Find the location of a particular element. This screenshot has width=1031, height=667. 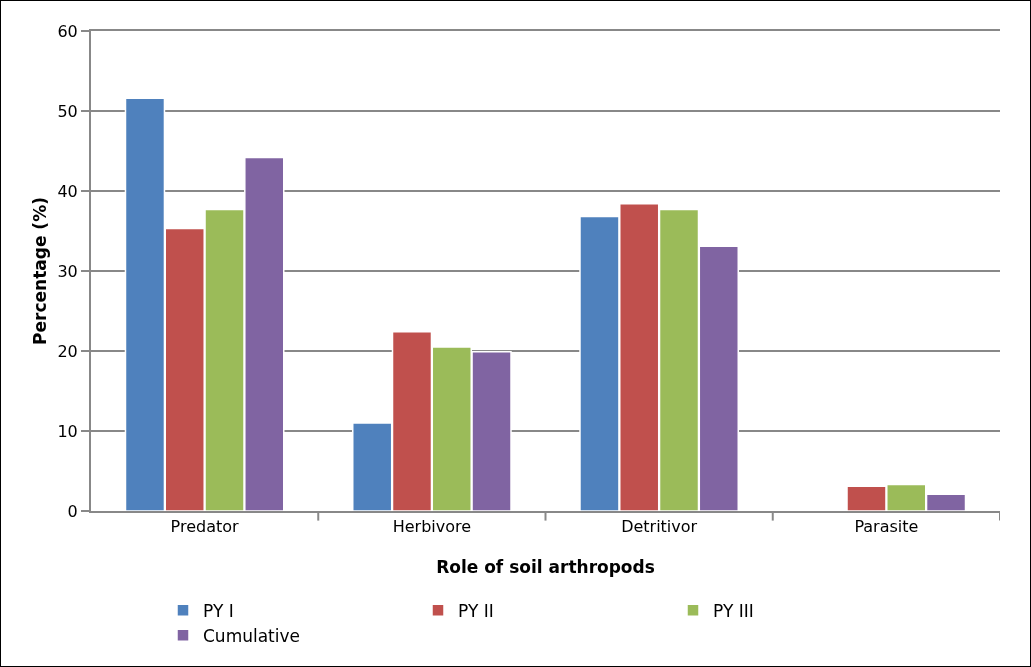

y-tick-label: 40 is located at coordinates (67, 191).